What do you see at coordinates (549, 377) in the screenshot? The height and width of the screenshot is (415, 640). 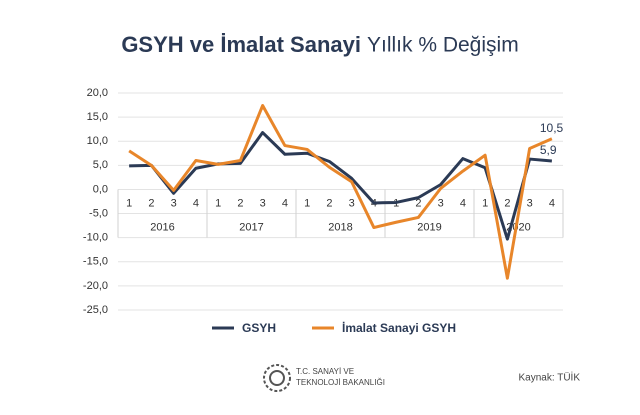 I see `source: Kaynak: TÜİK` at bounding box center [549, 377].